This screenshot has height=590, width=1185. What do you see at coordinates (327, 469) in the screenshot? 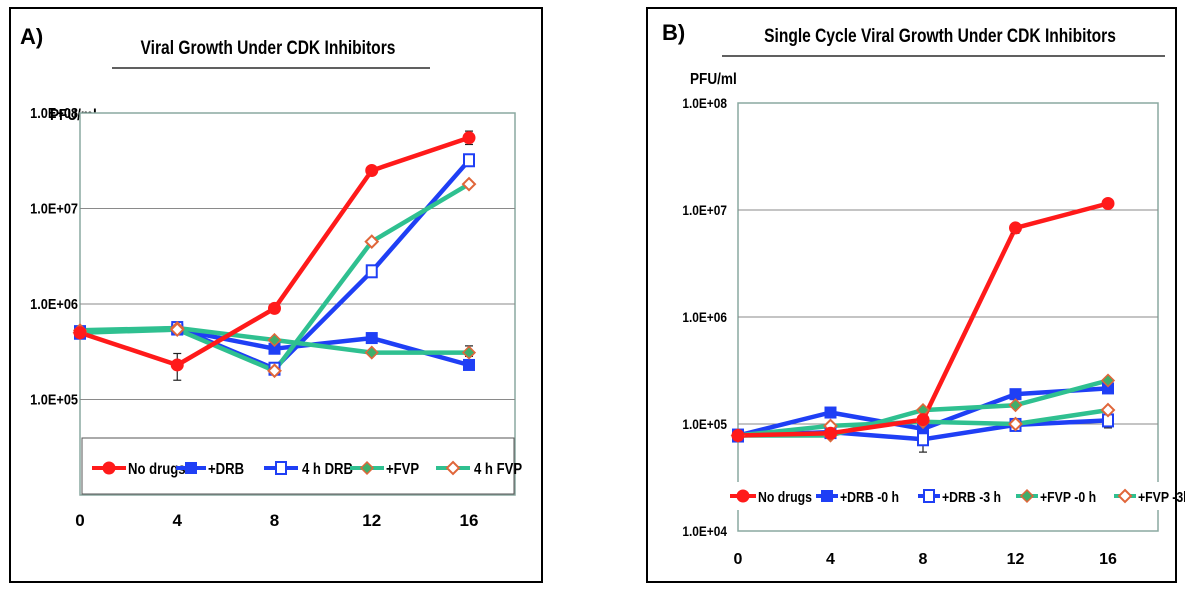
I see `legend-label: 4 h DRB` at bounding box center [327, 469].